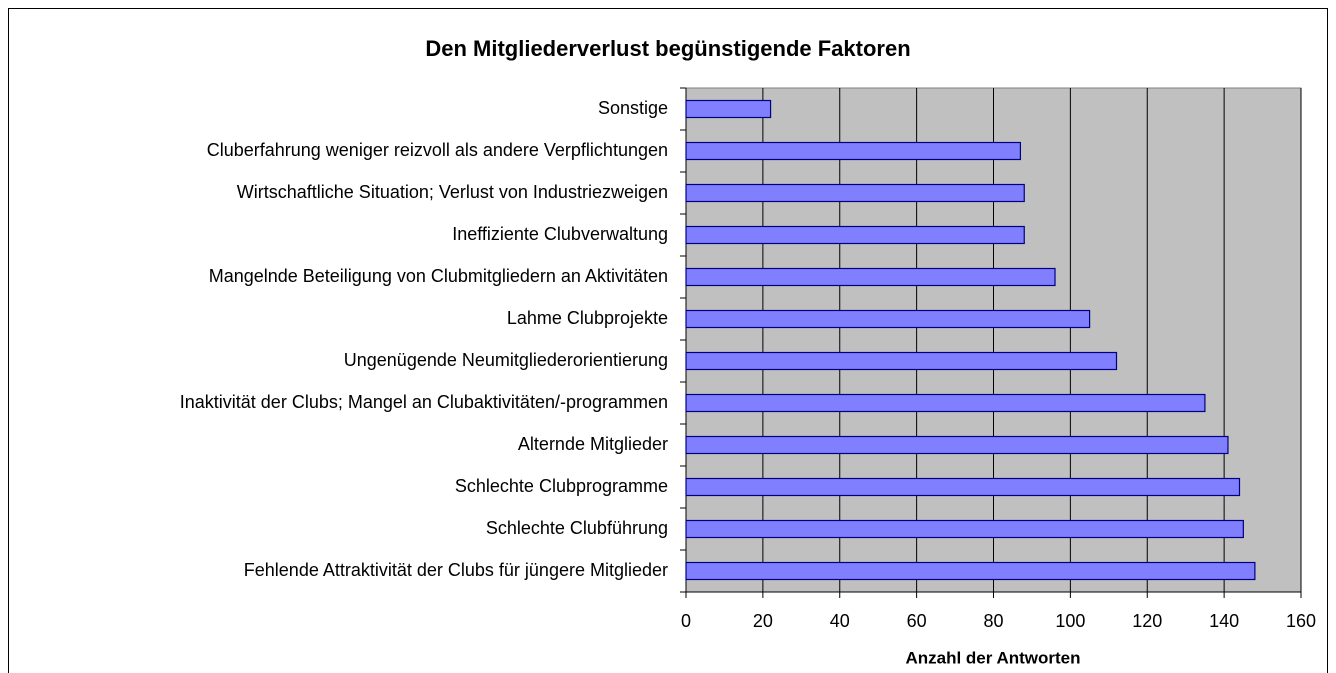  I want to click on y-tick-label: Schlechte Clubführung, so click(577, 528).